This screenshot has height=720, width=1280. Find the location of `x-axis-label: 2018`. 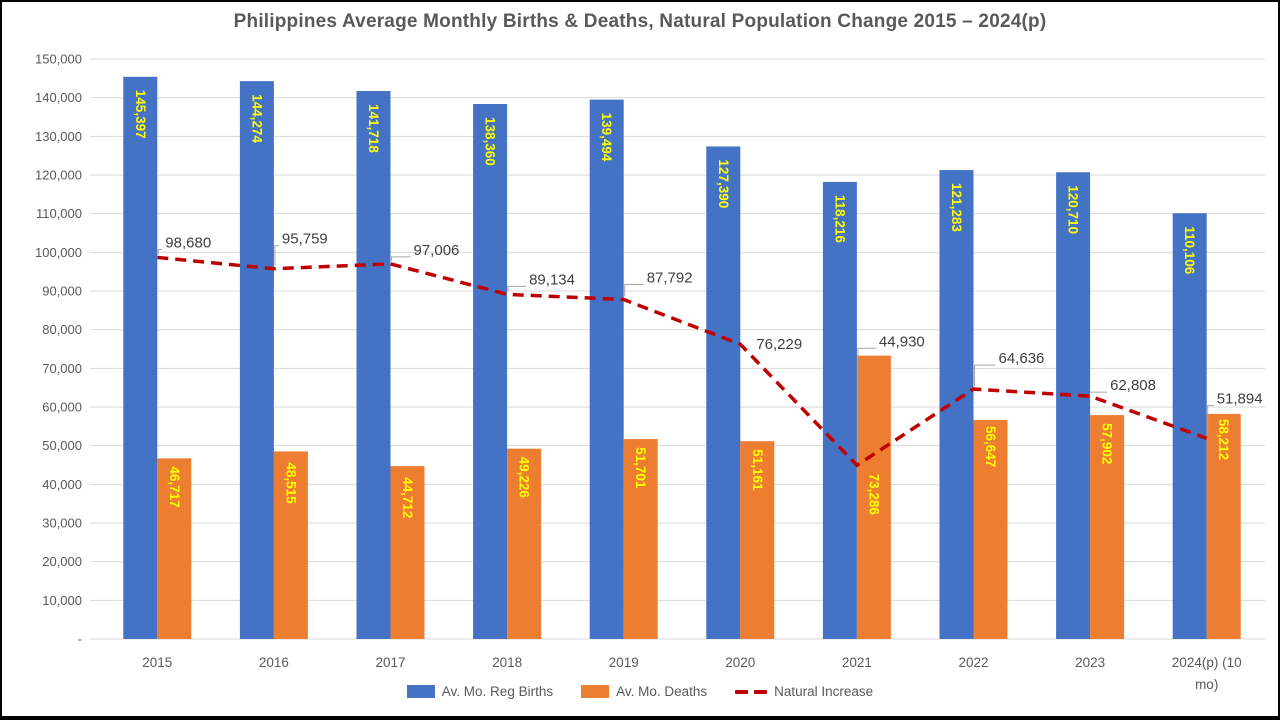

x-axis-label: 2018 is located at coordinates (507, 662).